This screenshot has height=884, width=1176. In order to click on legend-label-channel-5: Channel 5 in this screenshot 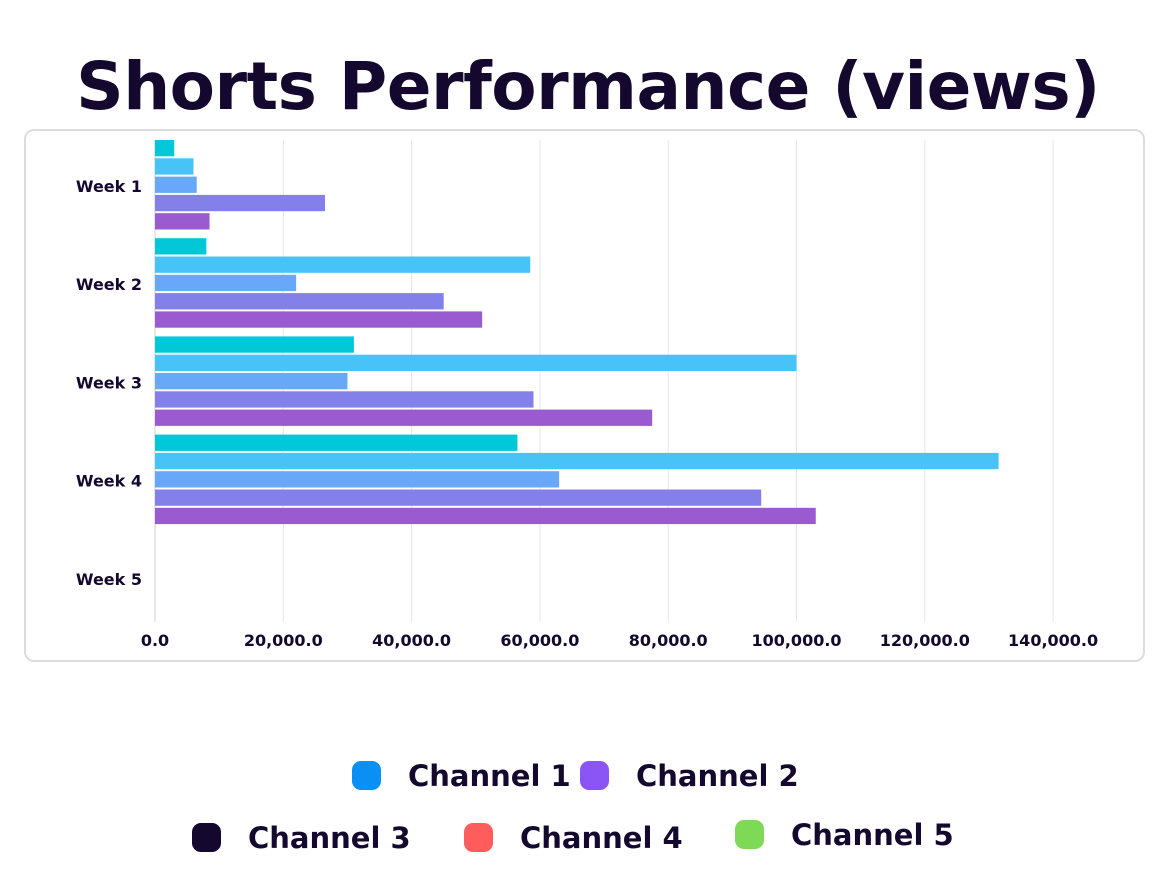, I will do `click(872, 835)`.